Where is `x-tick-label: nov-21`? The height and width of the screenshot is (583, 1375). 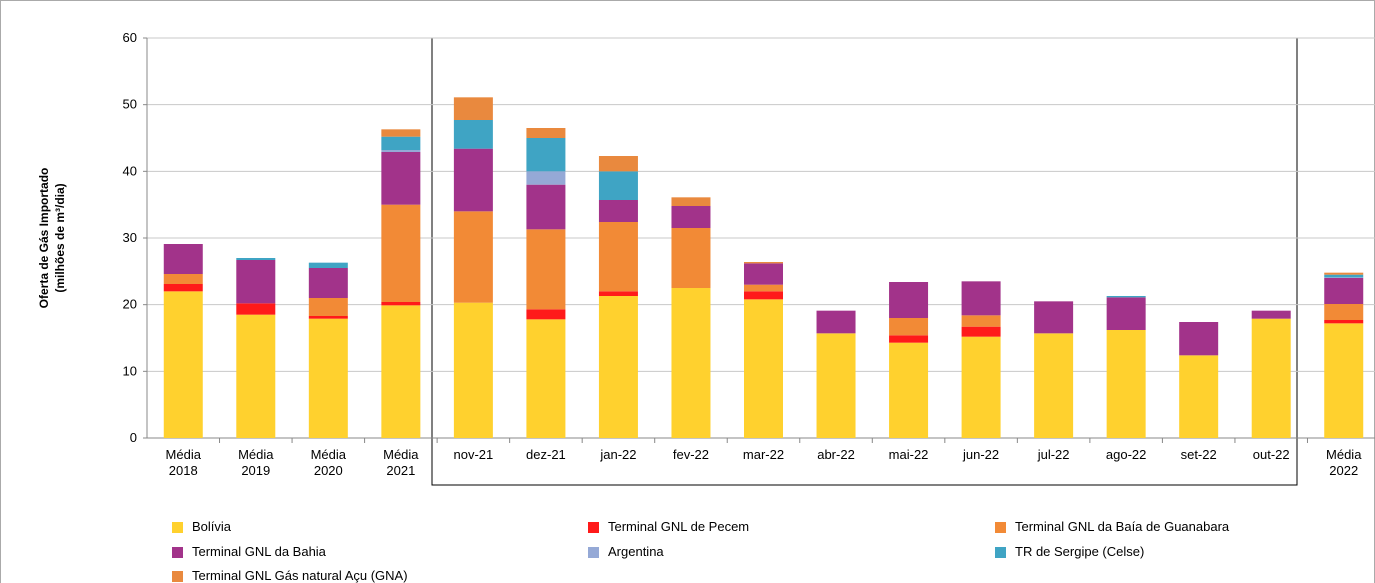 x-tick-label: nov-21 is located at coordinates (473, 454).